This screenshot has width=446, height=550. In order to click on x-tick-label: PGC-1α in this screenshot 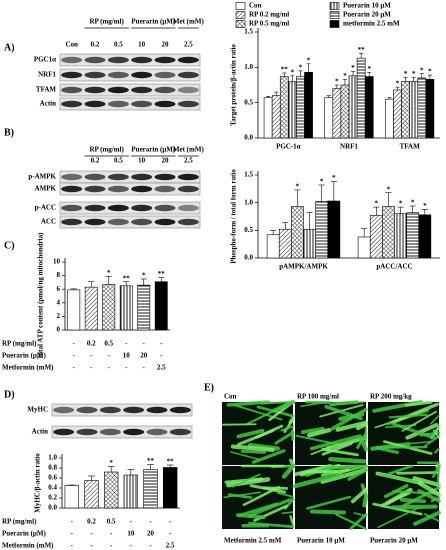, I will do `click(288, 147)`.